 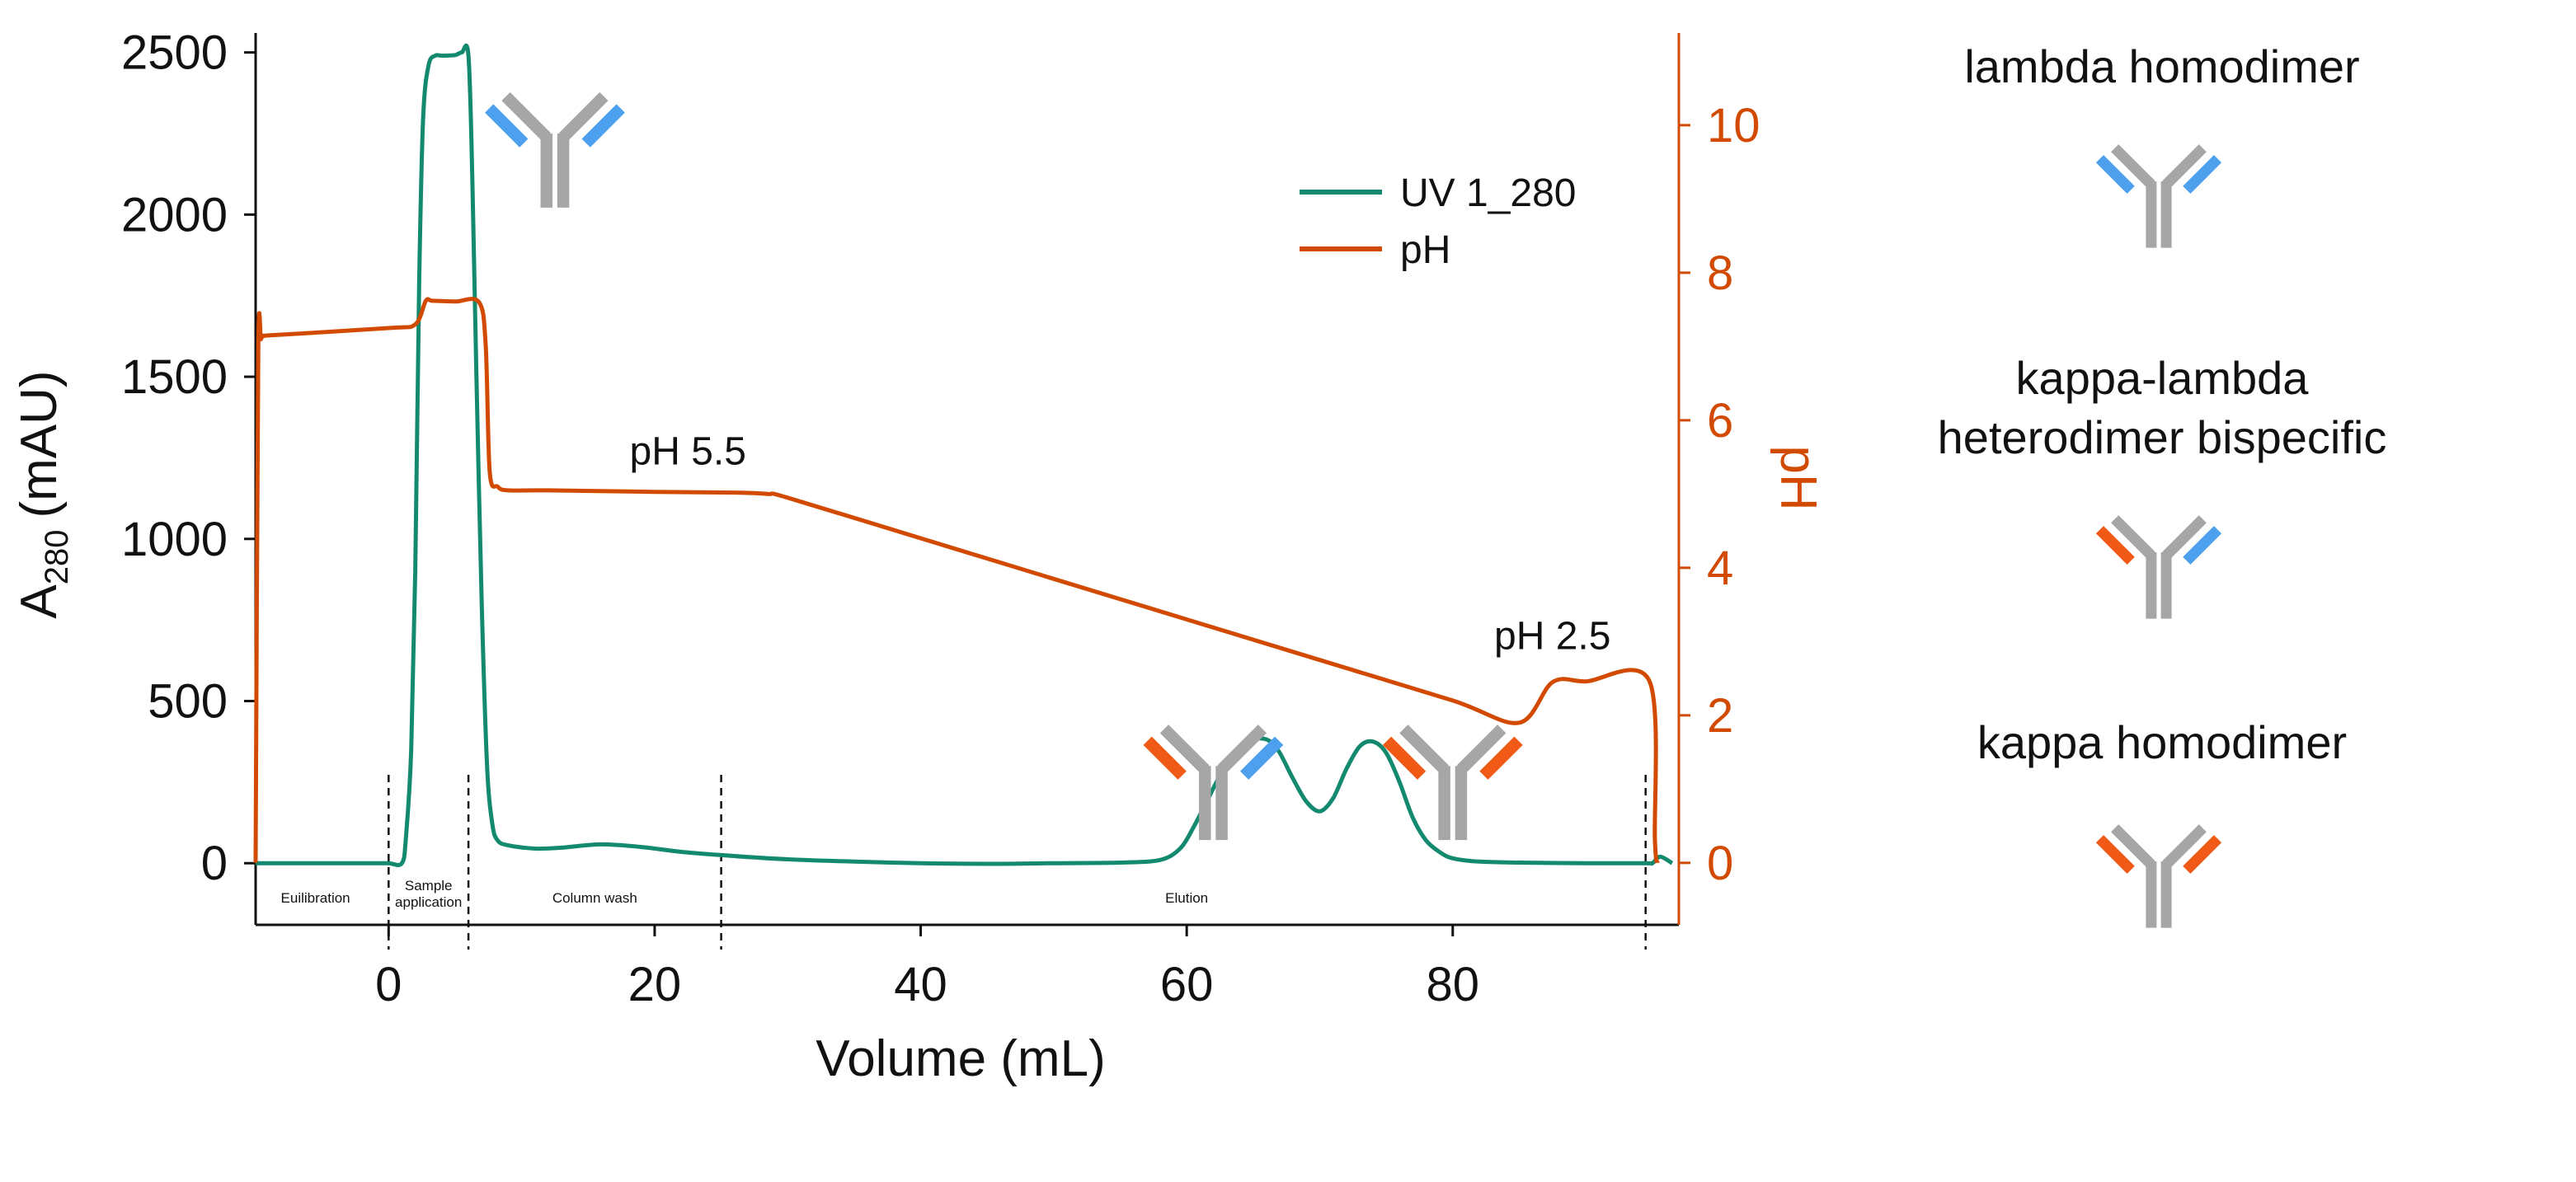 I want to click on legend: UV 1_280 pH, so click(x=1438, y=221).